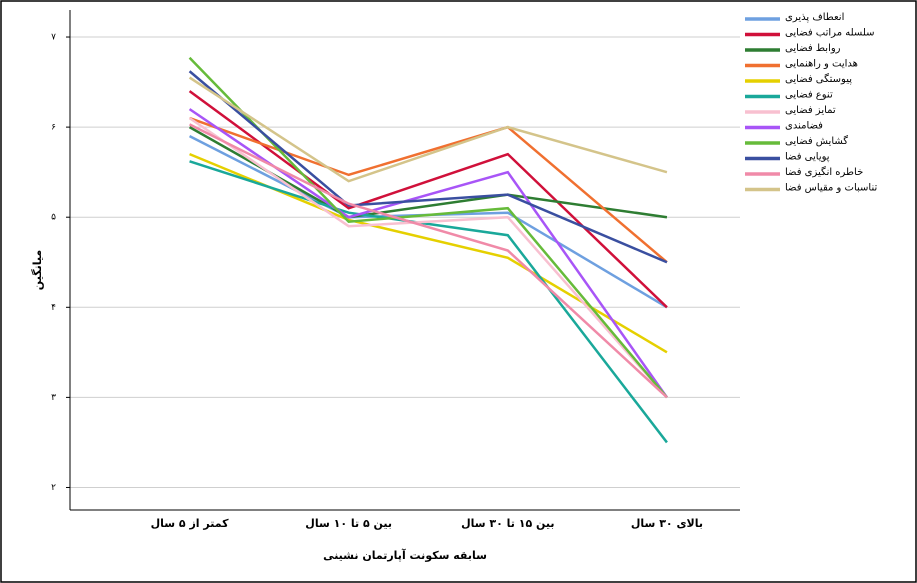 The image size is (917, 583). I want to click on y-tick-label: ۵, so click(53, 218).